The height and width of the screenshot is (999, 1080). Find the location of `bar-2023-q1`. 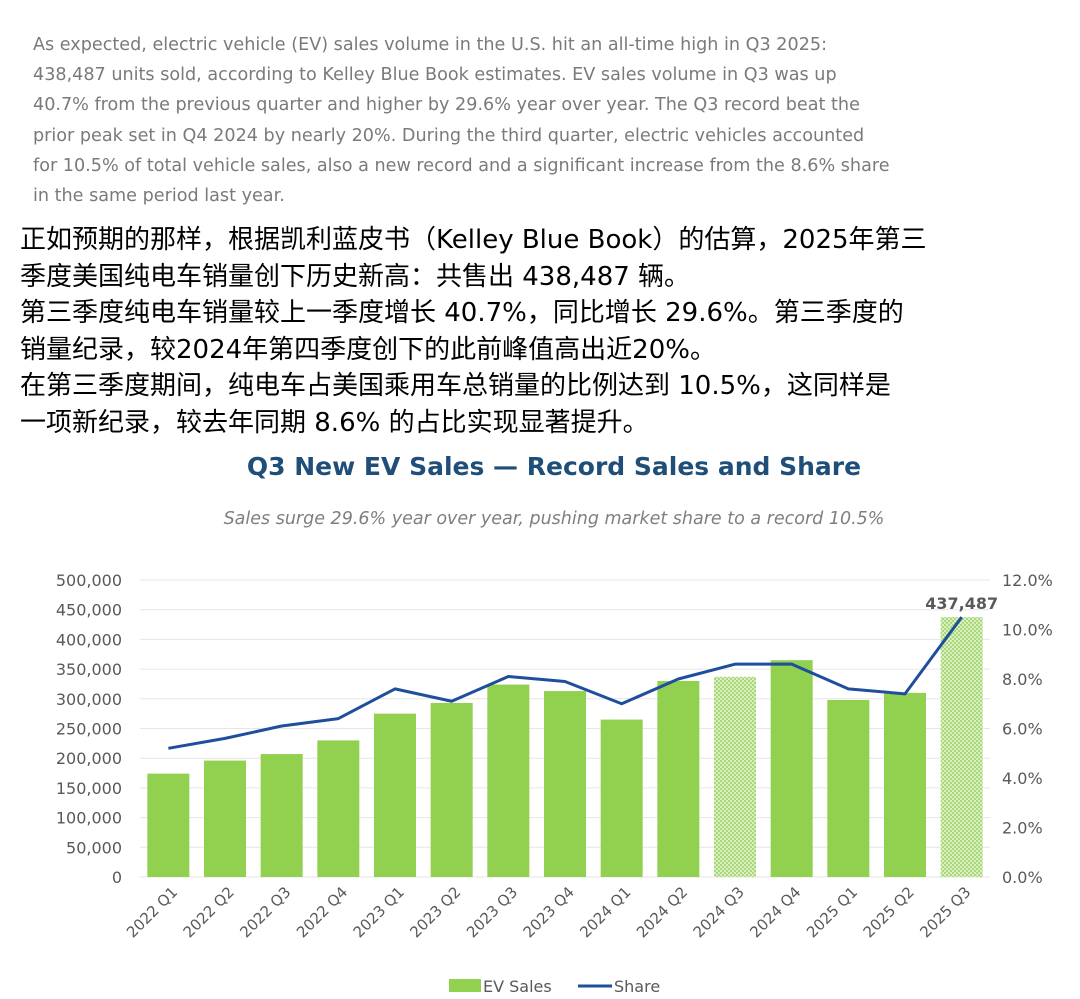

bar-2023-q1 is located at coordinates (395, 795).